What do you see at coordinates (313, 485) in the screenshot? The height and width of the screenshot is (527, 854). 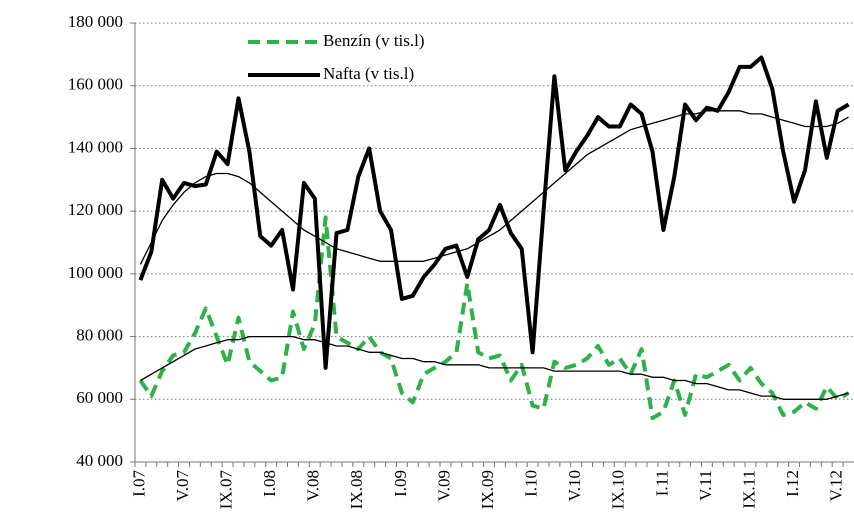 I see `x-tick-label: V.08` at bounding box center [313, 485].